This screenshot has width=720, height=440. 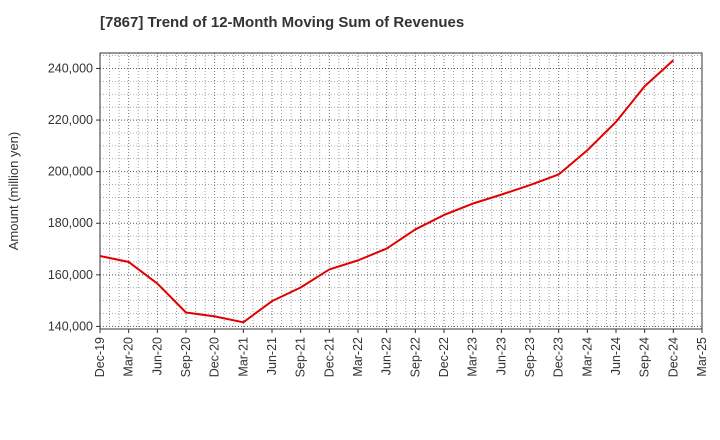 I want to click on x-tick-label: Sep-23, so click(x=530, y=357).